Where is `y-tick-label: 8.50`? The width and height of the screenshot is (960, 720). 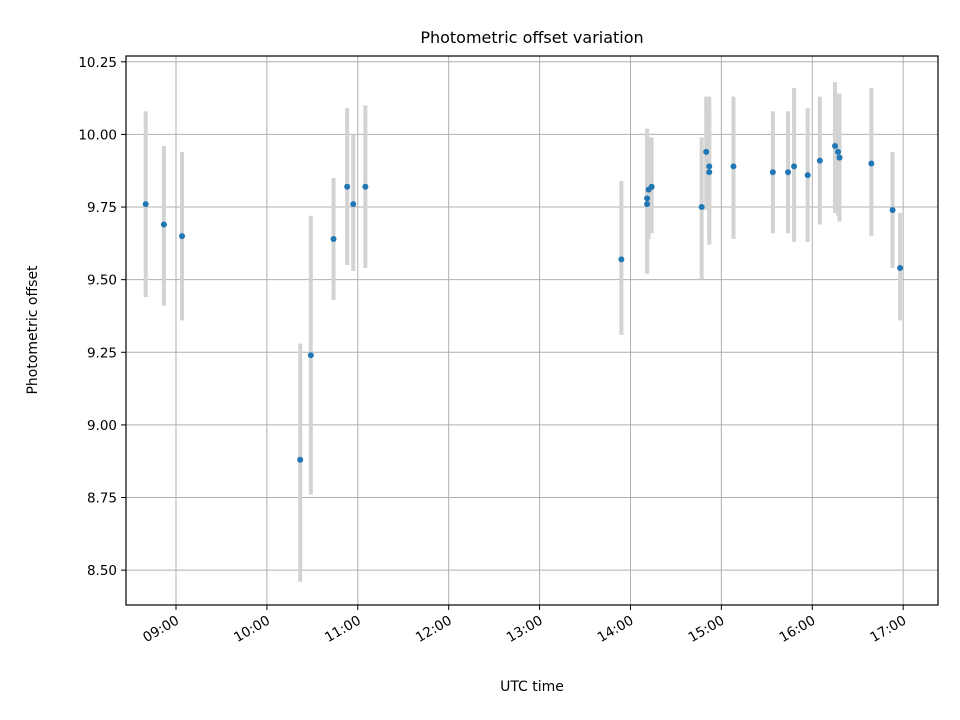 y-tick-label: 8.50 is located at coordinates (102, 571).